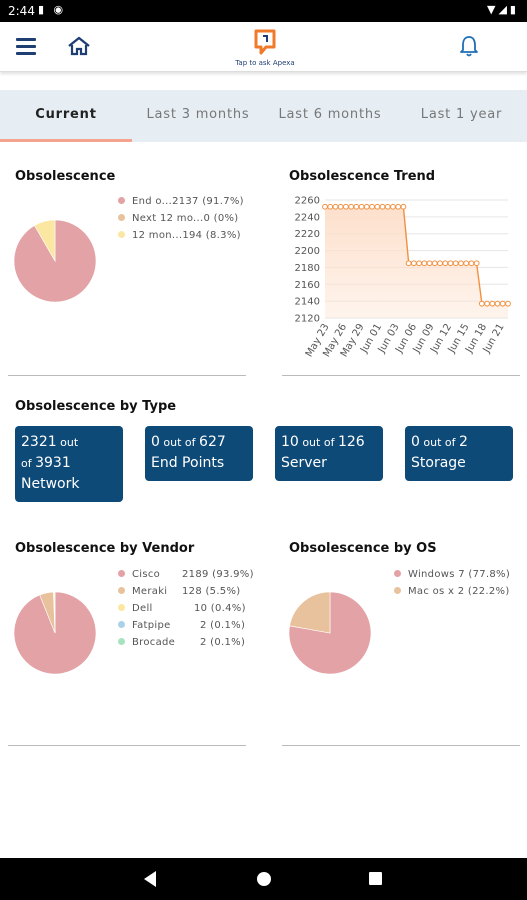 This screenshot has height=900, width=527. What do you see at coordinates (264, 879) in the screenshot?
I see `home-circle-icon` at bounding box center [264, 879].